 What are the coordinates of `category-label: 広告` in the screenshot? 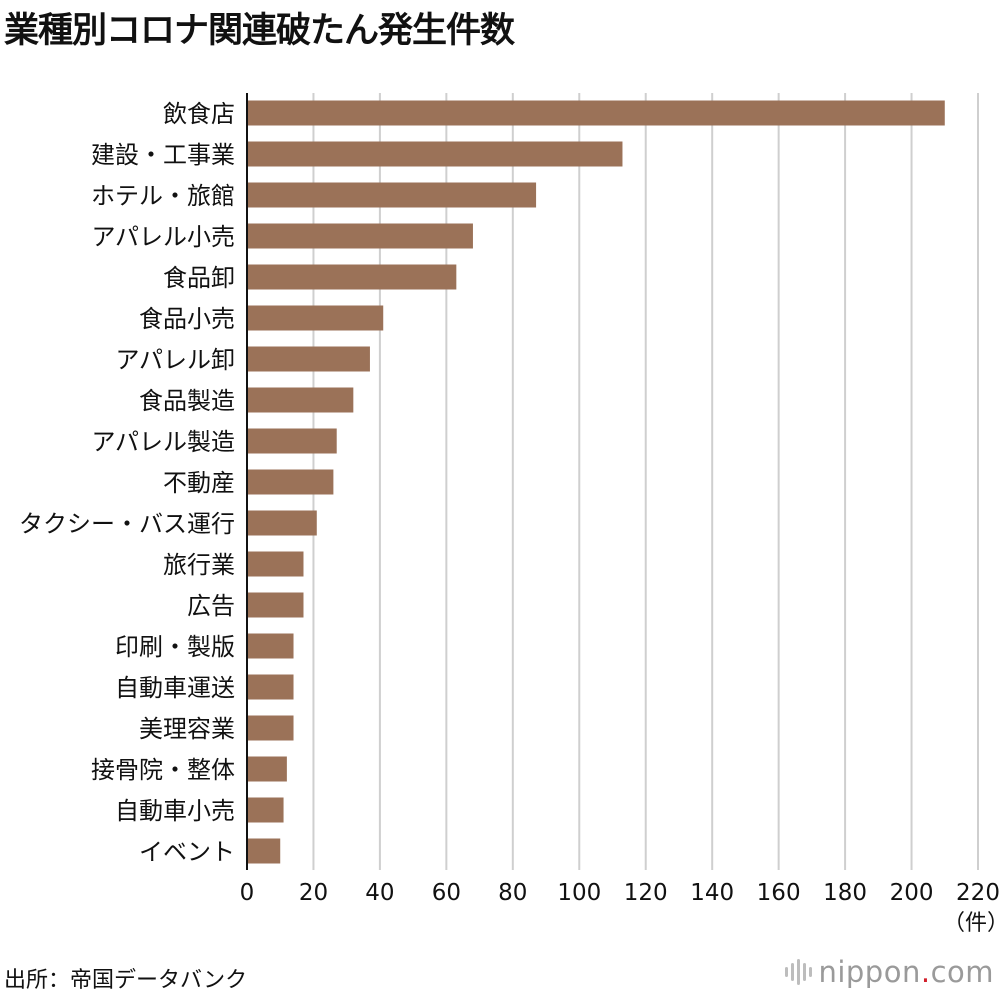 It's located at (211, 606).